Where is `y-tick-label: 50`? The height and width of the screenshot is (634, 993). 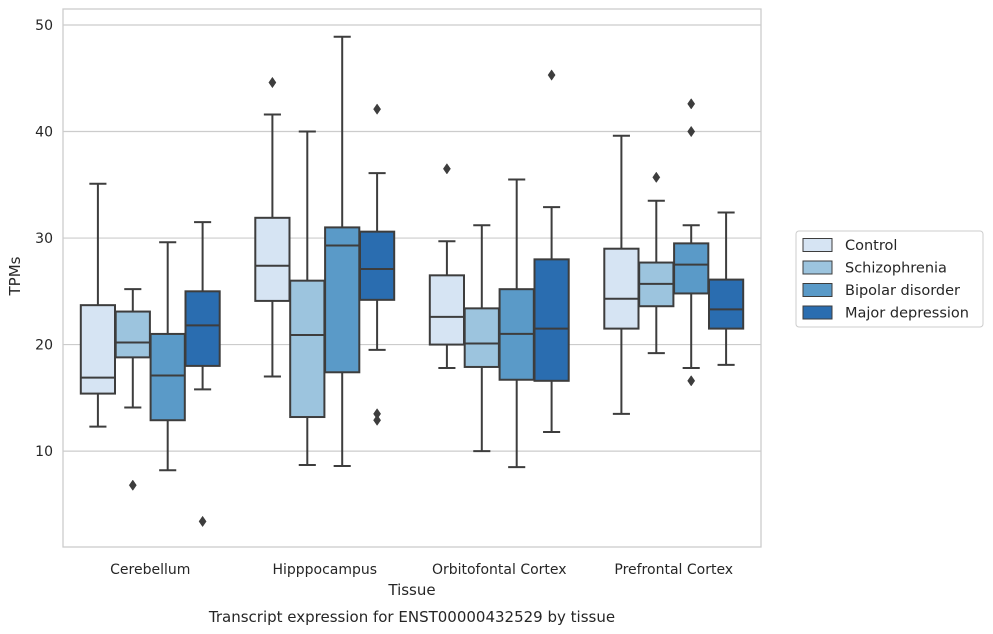 y-tick-label: 50 is located at coordinates (44, 26).